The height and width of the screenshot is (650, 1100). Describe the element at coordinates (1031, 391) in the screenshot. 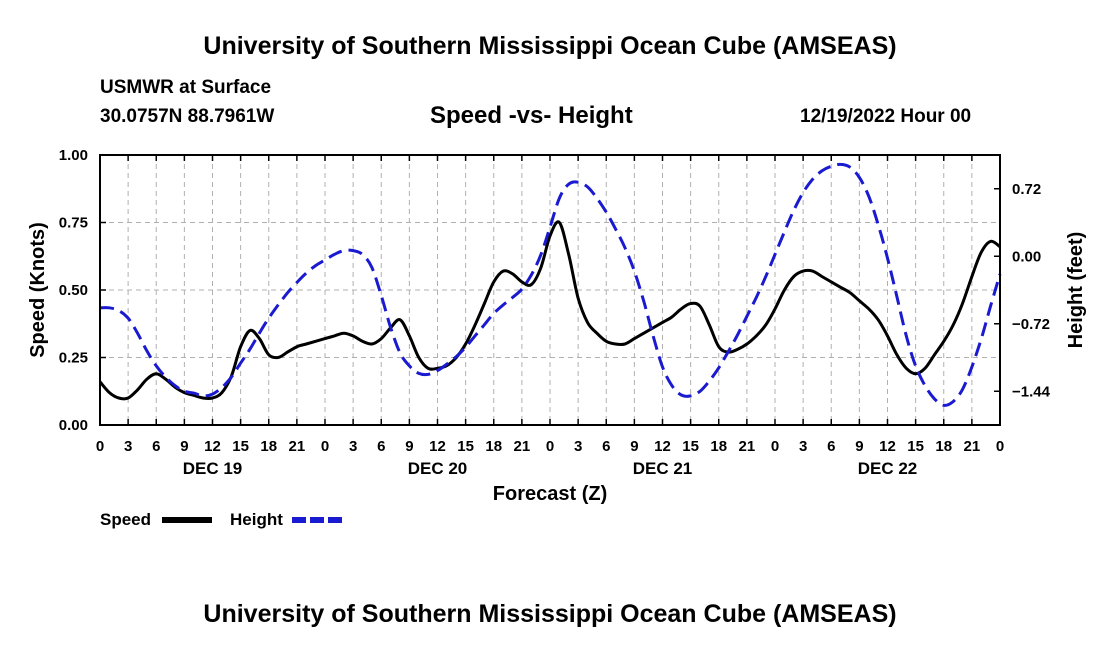

I see `y2-tick-label: −1.44` at that location.